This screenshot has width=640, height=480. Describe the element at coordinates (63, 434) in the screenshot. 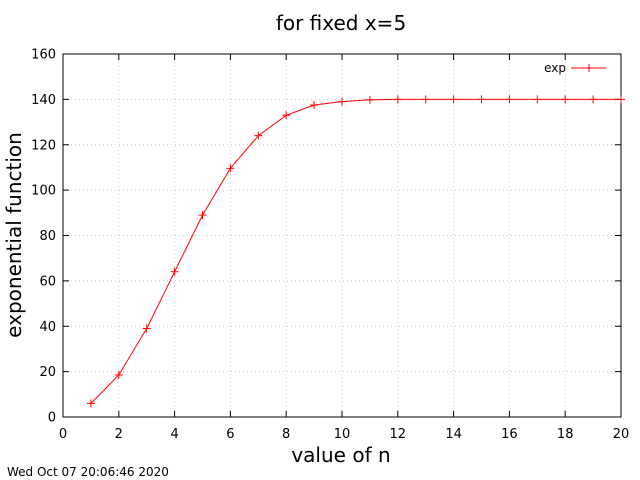

I see `x-tick-label: 0` at that location.